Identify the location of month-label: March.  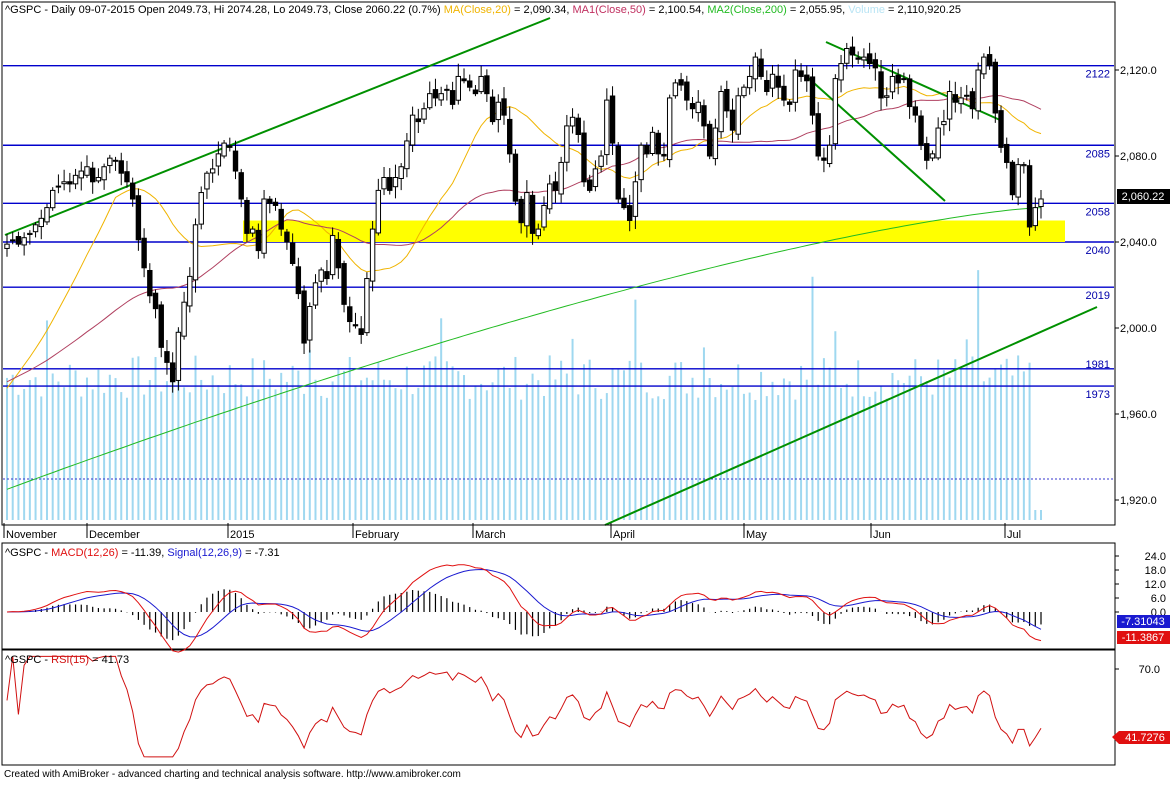
(490, 535).